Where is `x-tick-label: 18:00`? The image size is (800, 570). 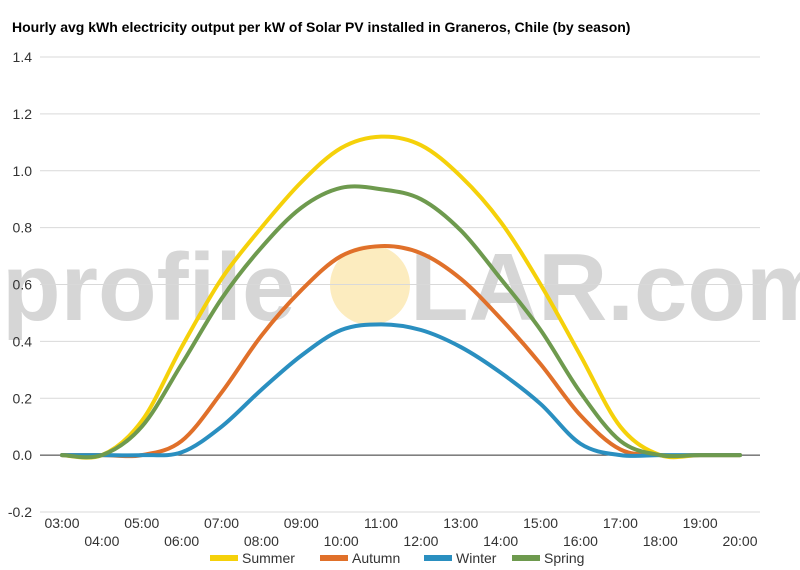
x-tick-label: 18:00 is located at coordinates (660, 541).